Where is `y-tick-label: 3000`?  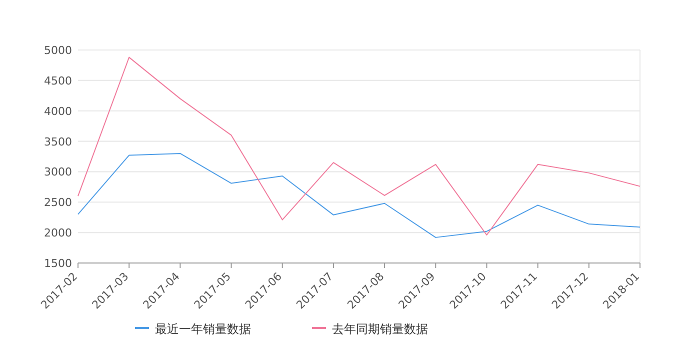
y-tick-label: 3000 is located at coordinates (58, 172).